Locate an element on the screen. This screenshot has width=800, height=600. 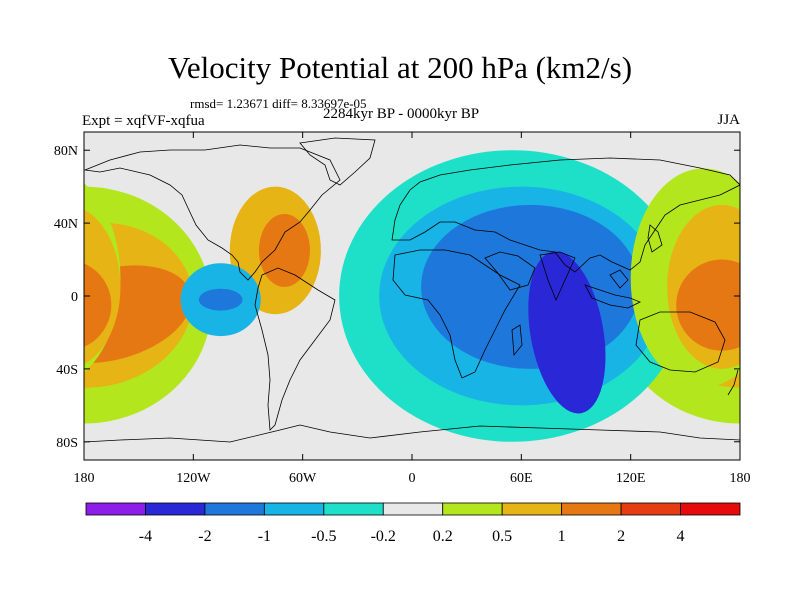
colorbar-label: -0.5 is located at coordinates (323, 536).